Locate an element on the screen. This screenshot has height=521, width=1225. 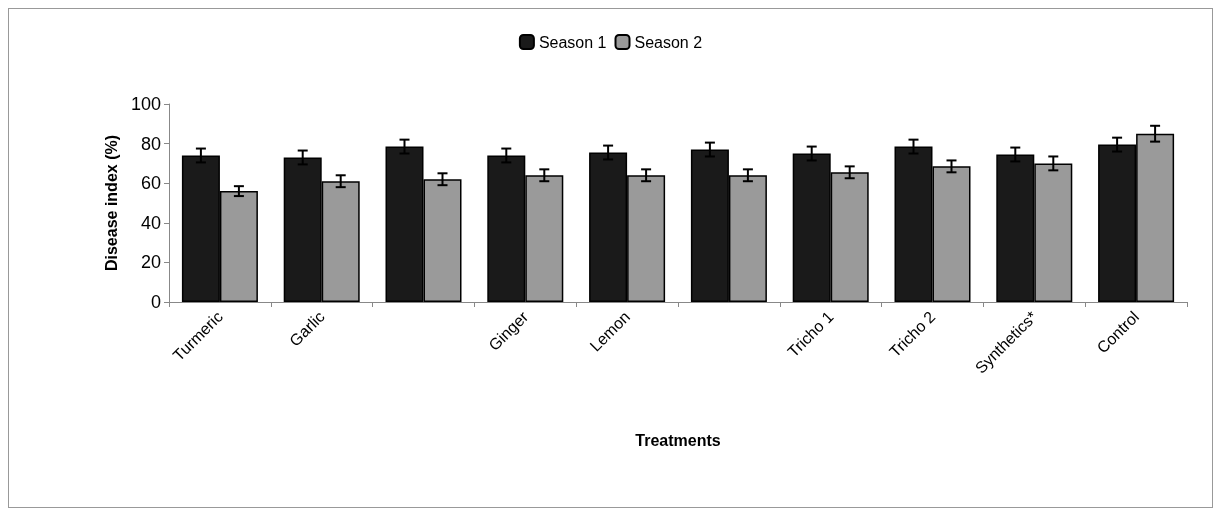
y-tick-label: 60 is located at coordinates (150, 183).